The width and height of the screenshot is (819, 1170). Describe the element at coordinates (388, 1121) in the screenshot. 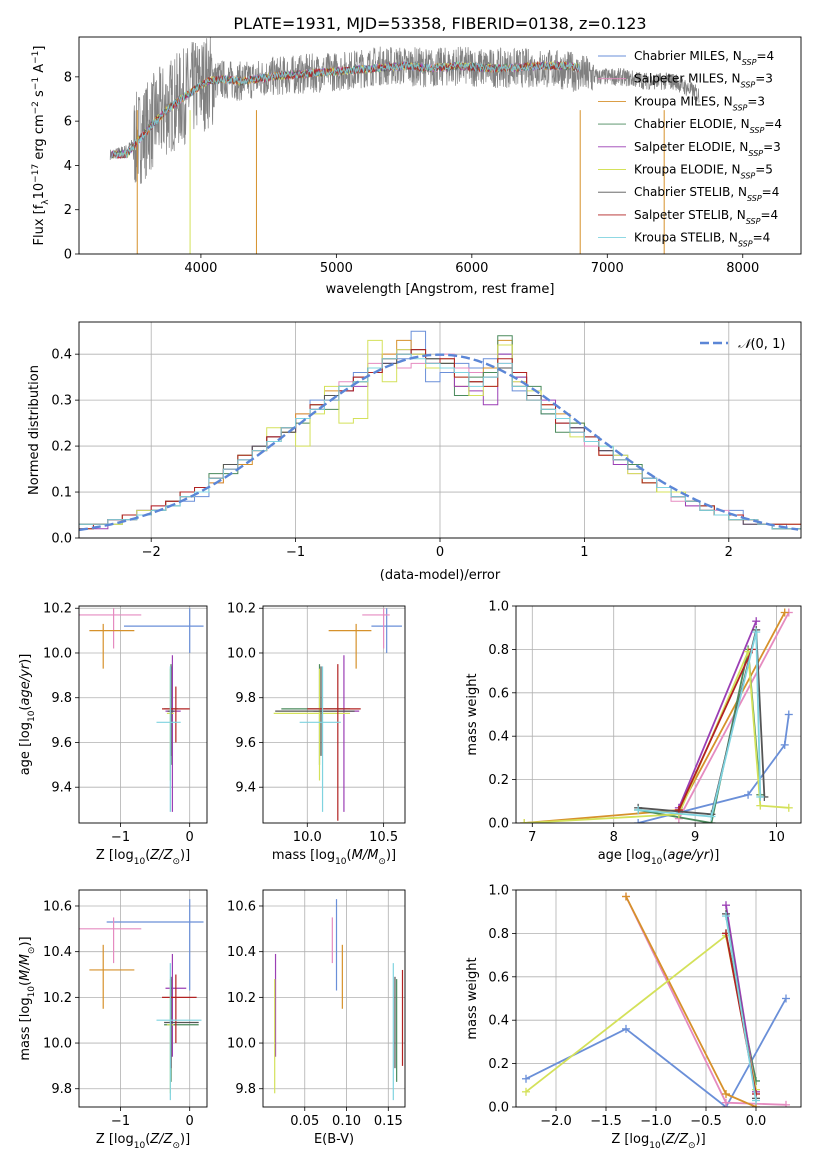

I see `x-tick-label: 0.15` at that location.